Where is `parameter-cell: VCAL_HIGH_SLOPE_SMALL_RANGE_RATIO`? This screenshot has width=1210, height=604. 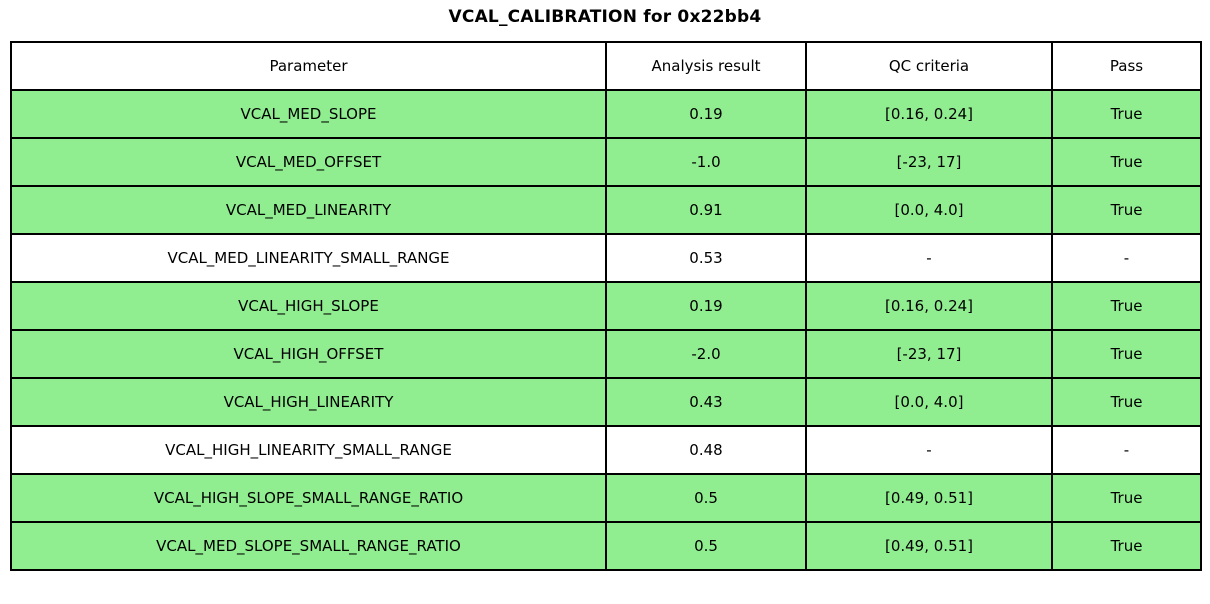
parameter-cell: VCAL_HIGH_SLOPE_SMALL_RANGE_RATIO is located at coordinates (308, 498).